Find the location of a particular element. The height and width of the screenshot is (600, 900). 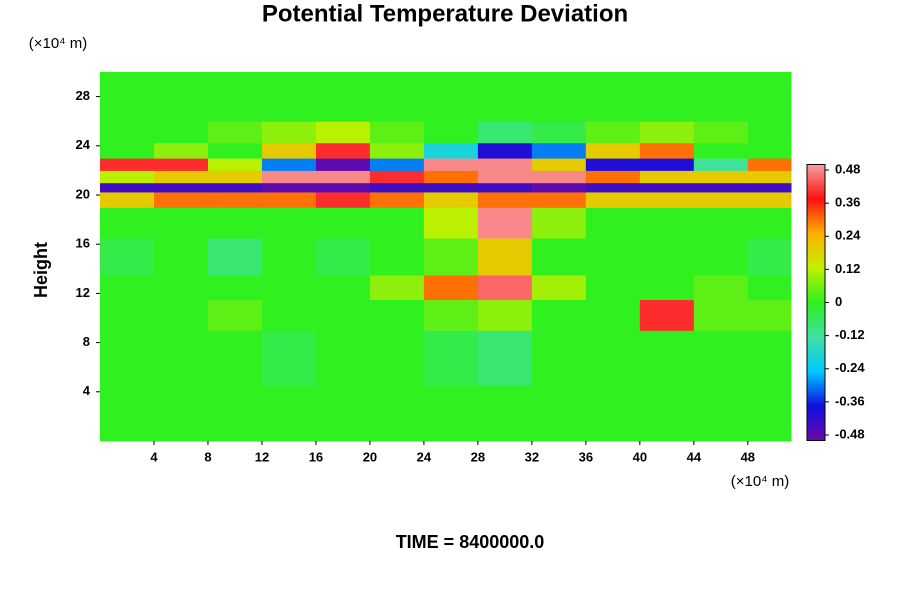

colorbar-tick-label: 0 is located at coordinates (838, 301).